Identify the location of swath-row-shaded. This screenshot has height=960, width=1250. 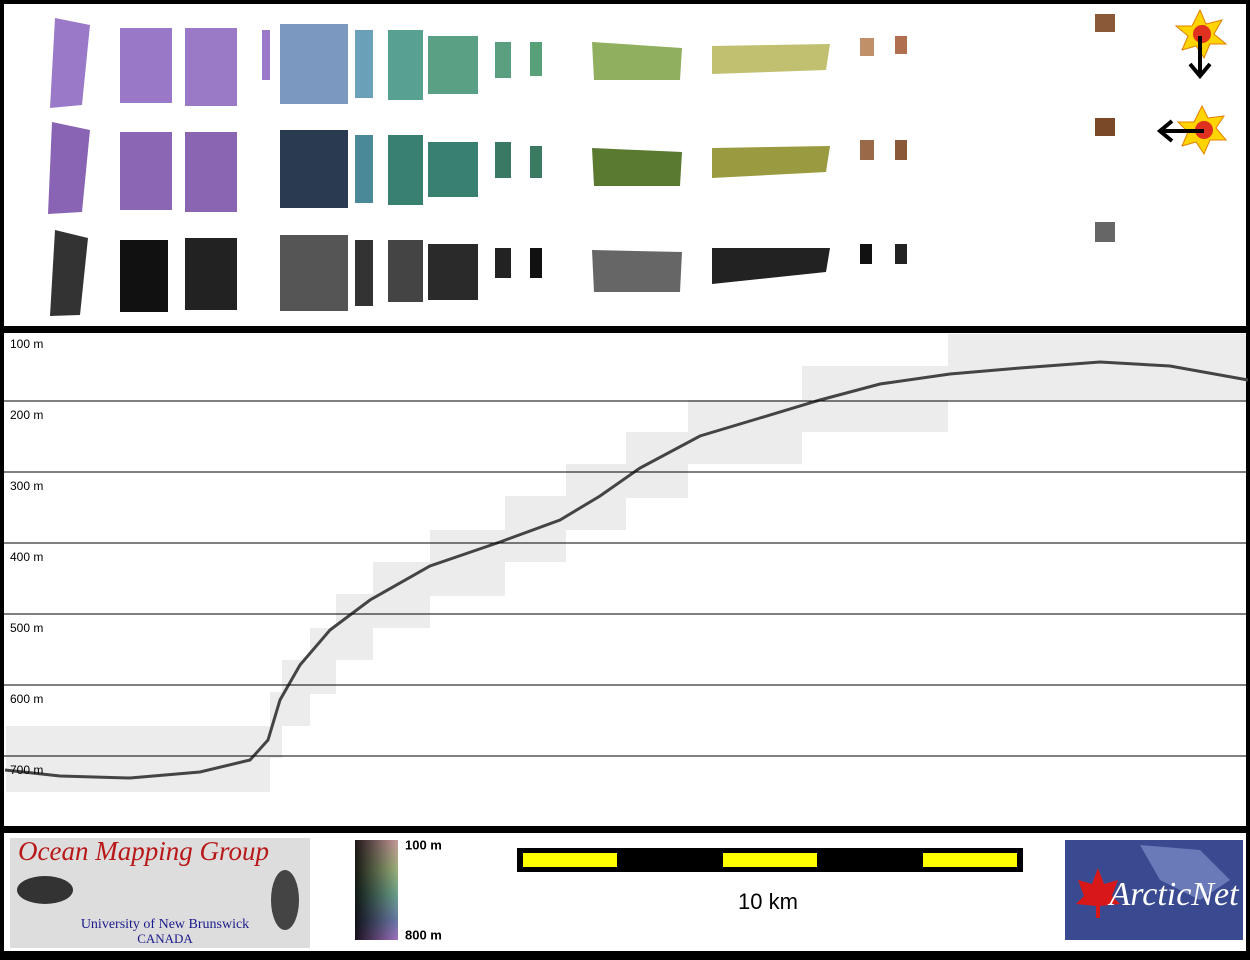
(581, 166).